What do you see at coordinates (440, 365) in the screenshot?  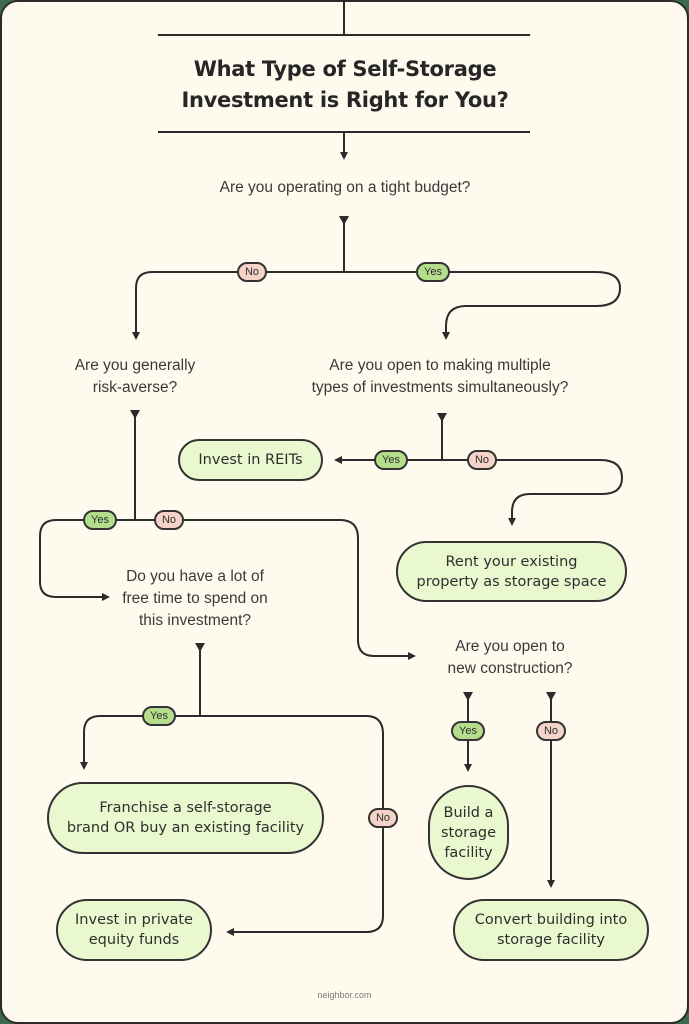 I see `question-multiple-line: Are you open to making multiple` at bounding box center [440, 365].